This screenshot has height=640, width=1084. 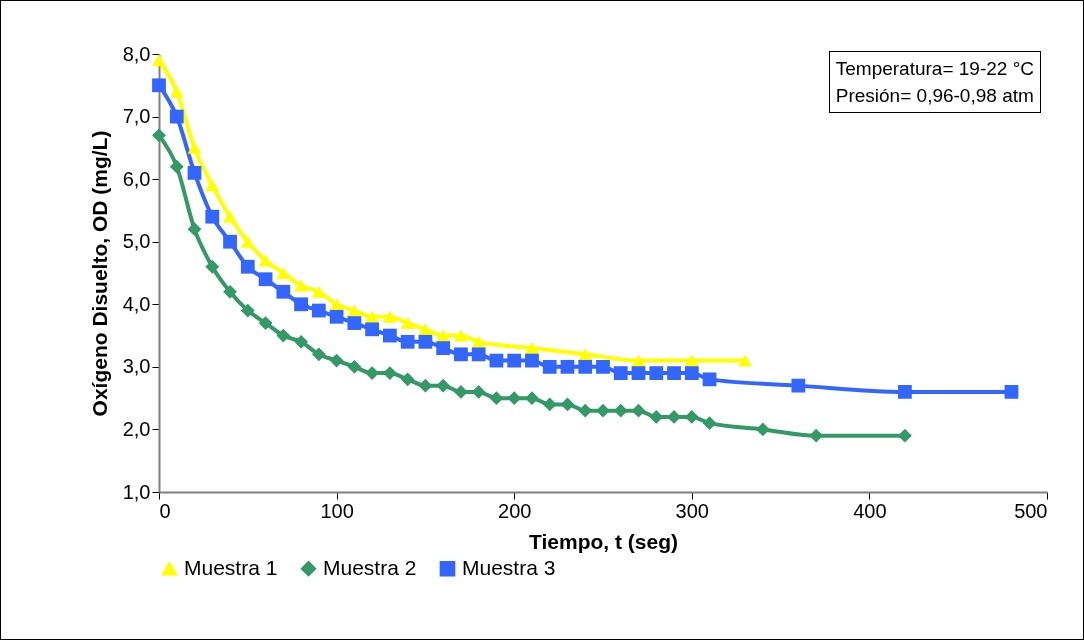 What do you see at coordinates (136, 116) in the screenshot?
I see `y-tick-label: 7,0` at bounding box center [136, 116].